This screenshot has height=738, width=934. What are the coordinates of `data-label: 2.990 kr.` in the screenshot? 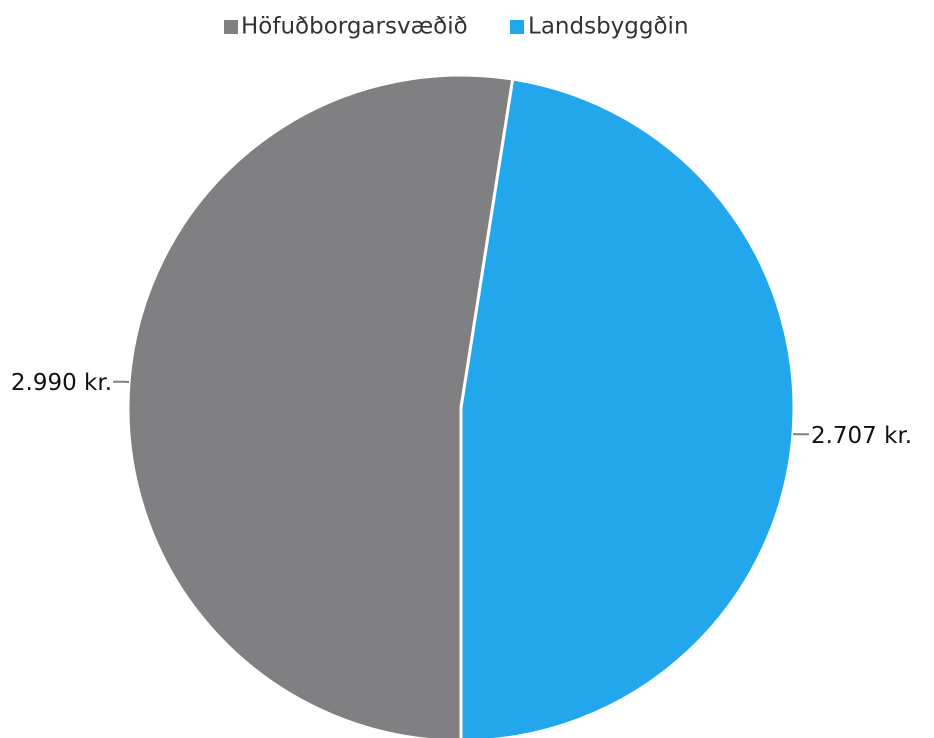 It's located at (61, 383).